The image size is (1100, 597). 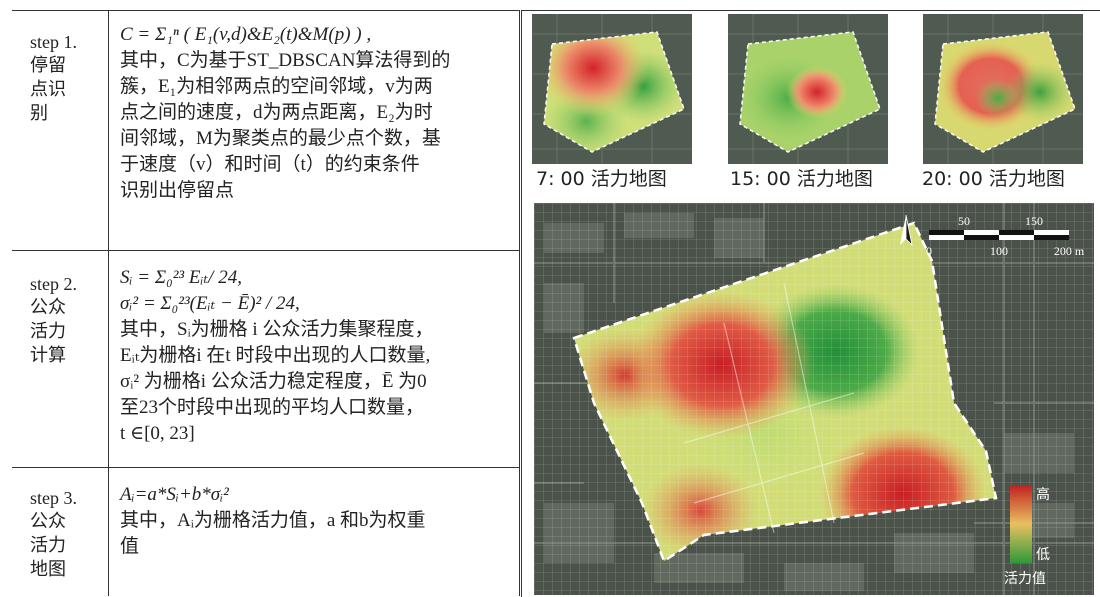 I want to click on scale-tick: 0, so click(x=929, y=251).